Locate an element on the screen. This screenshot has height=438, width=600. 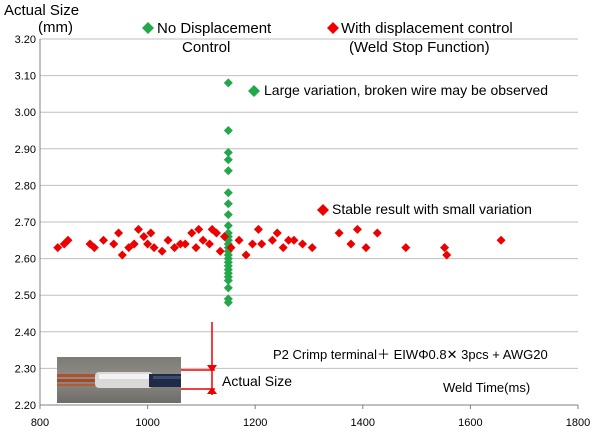
y-tick-label: 2.80 is located at coordinates (25, 186).